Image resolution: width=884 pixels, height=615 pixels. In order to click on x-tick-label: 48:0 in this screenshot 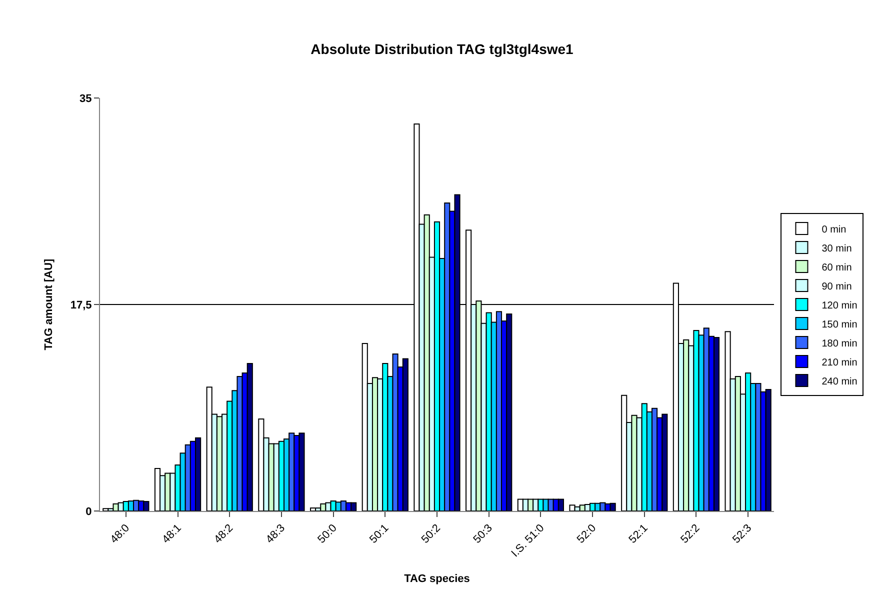, I will do `click(120, 534)`.